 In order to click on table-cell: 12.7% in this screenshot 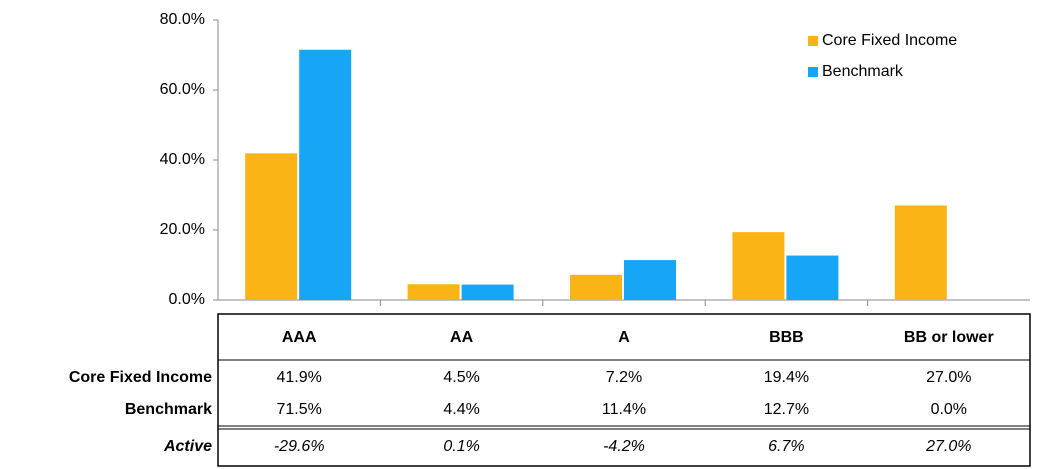, I will do `click(786, 409)`.